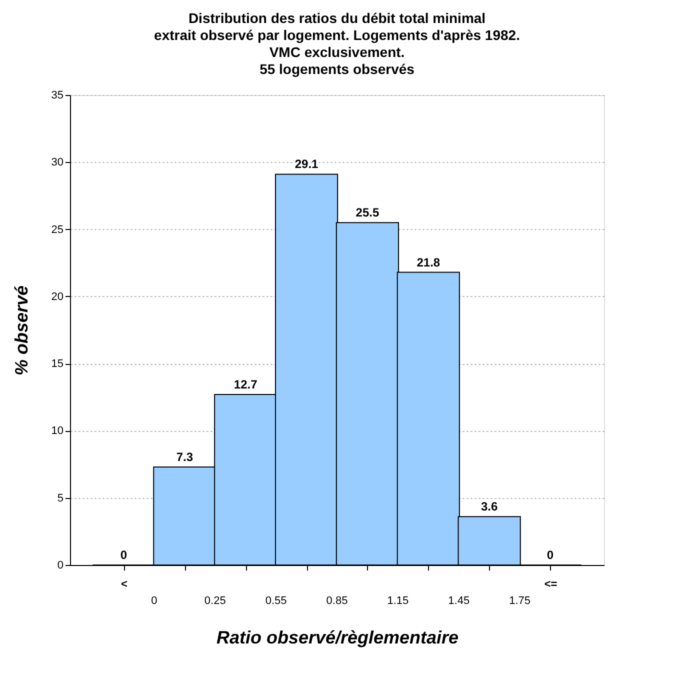  I want to click on y-tick-label: 0, so click(60, 566).